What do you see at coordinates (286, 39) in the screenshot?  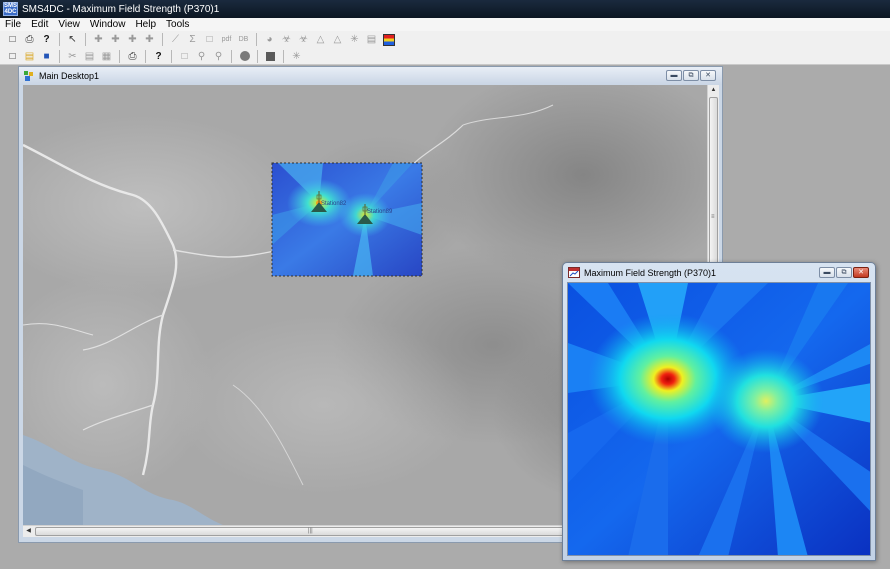 I see `antenna-icon: ☣` at bounding box center [286, 39].